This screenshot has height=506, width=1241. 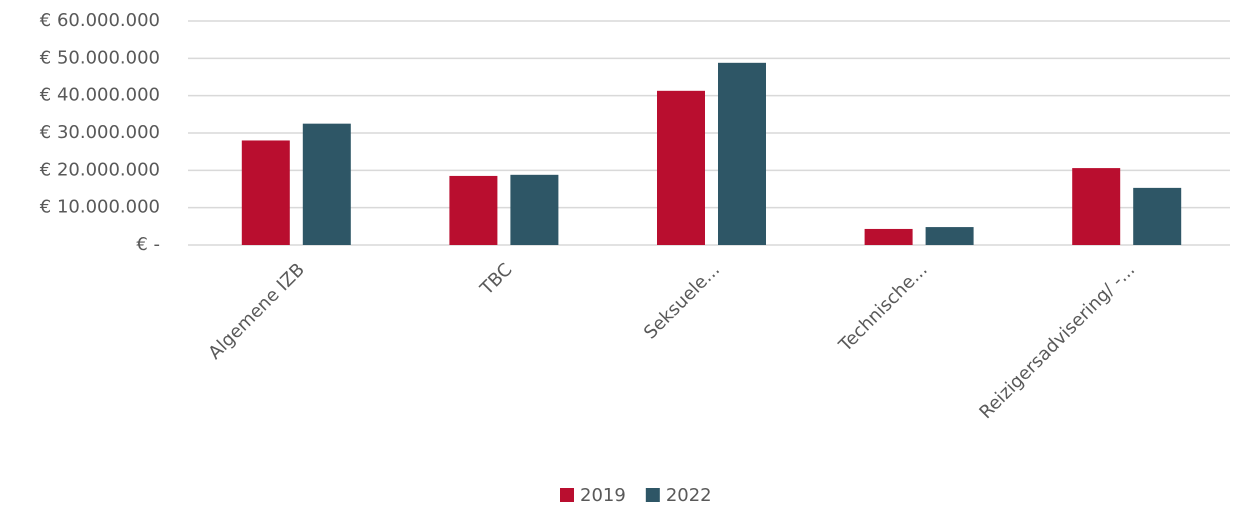 I want to click on y-tick-label: € -, so click(x=148, y=244).